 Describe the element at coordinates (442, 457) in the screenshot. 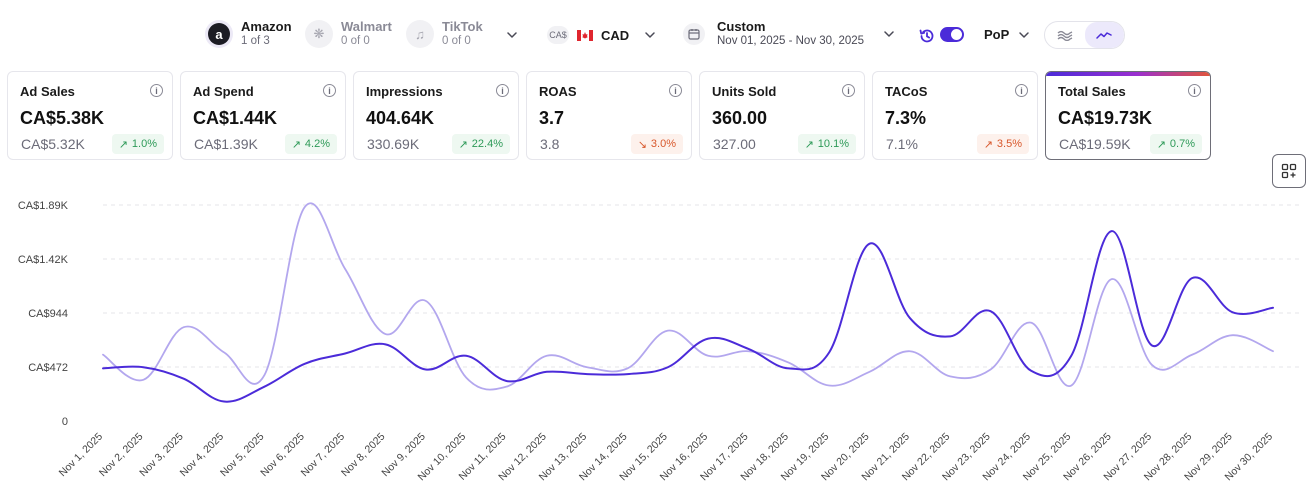

I see `x-tick-label: Nov 10, 2025` at that location.